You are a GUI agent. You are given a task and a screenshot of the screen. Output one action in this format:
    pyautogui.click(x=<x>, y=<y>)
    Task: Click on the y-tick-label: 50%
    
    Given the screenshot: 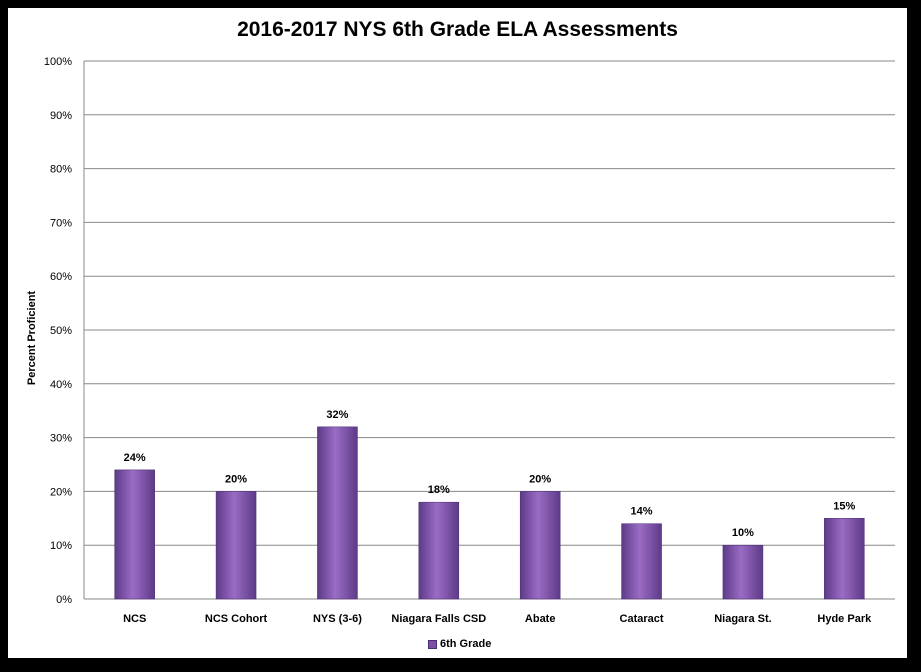 What is the action you would take?
    pyautogui.click(x=61, y=331)
    